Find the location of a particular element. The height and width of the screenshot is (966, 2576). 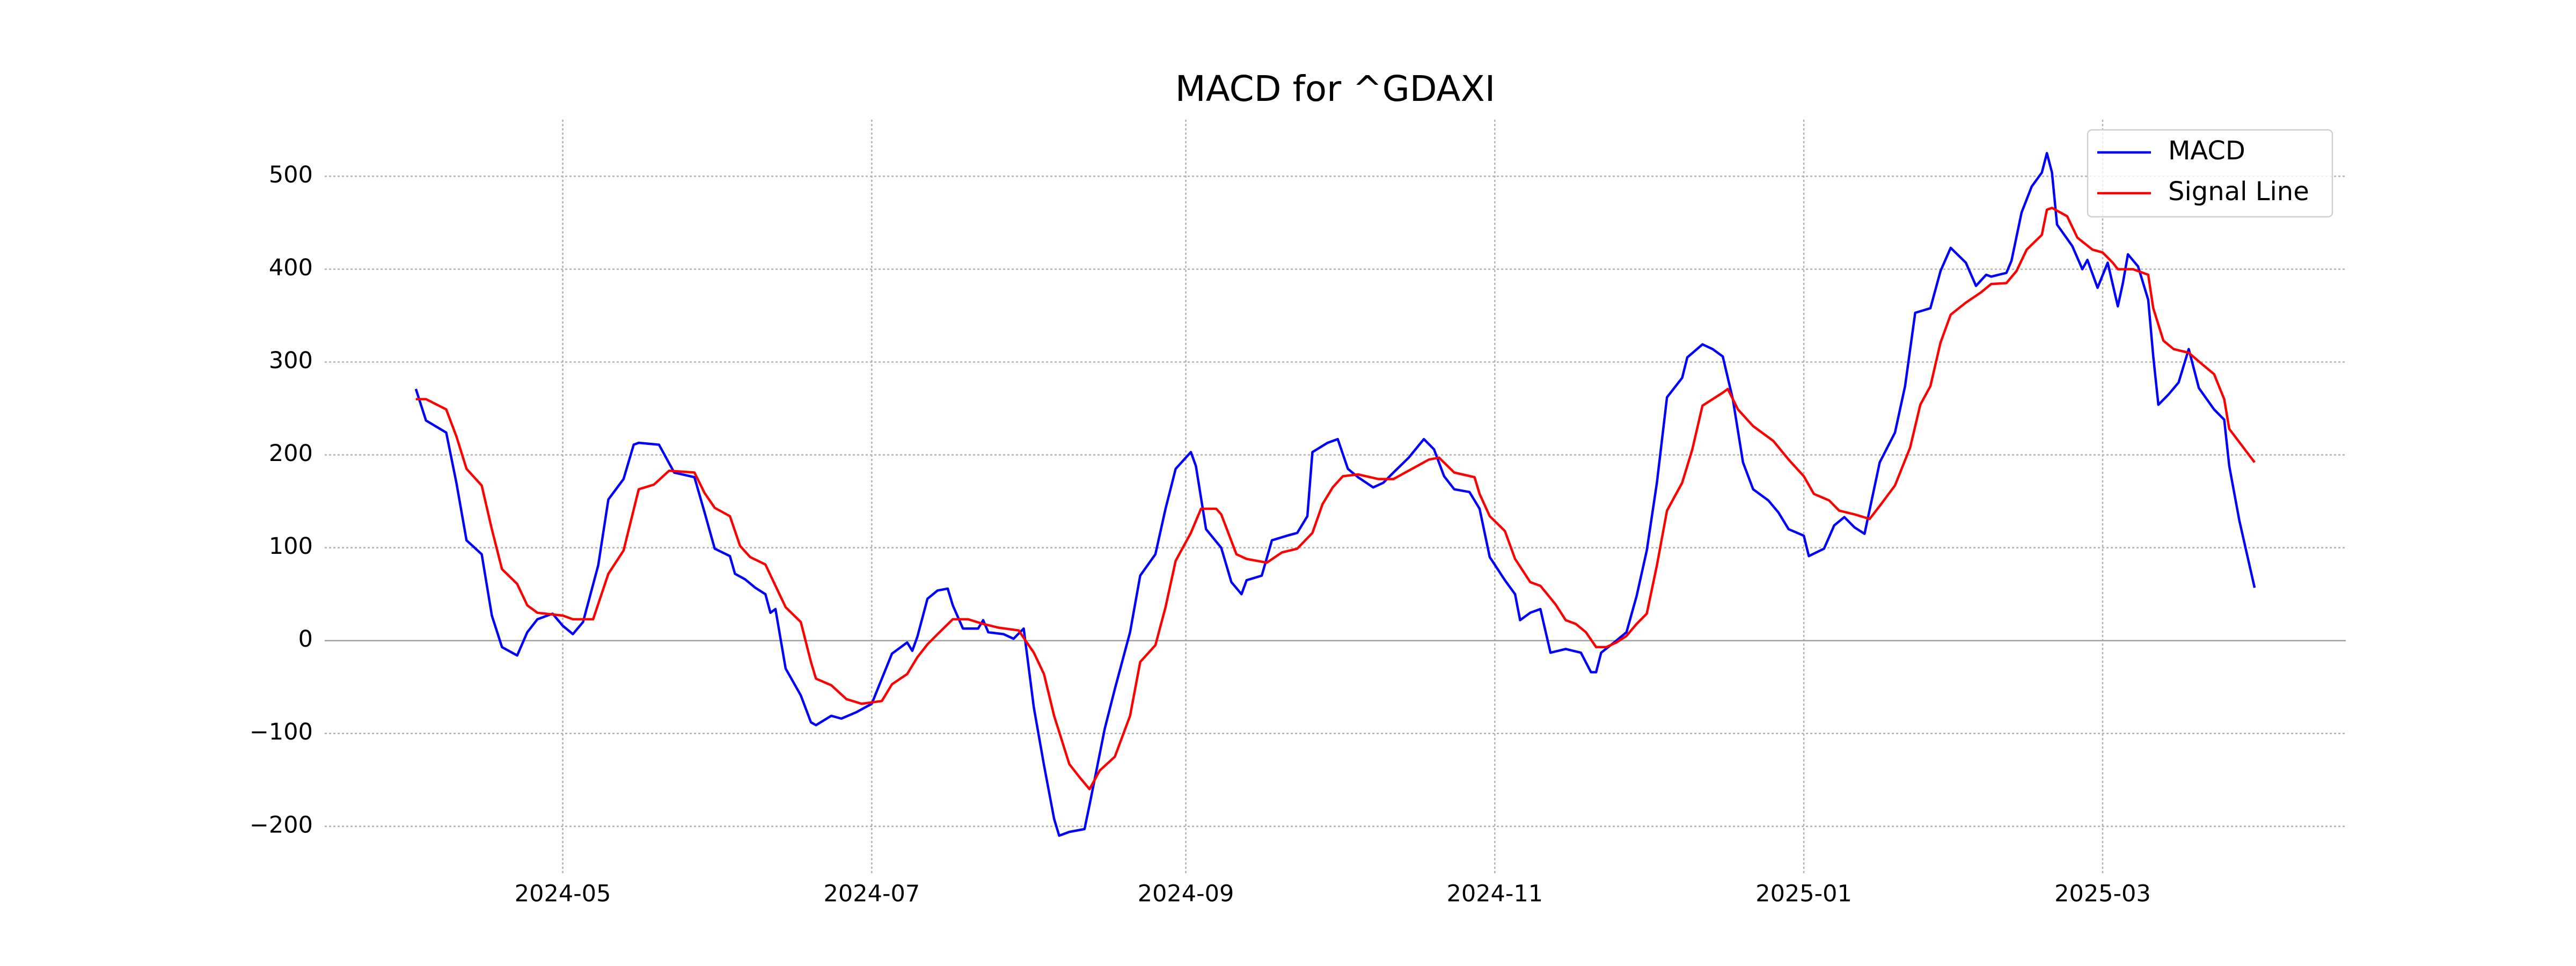

x-tick-label: 2024-11 is located at coordinates (1494, 894).